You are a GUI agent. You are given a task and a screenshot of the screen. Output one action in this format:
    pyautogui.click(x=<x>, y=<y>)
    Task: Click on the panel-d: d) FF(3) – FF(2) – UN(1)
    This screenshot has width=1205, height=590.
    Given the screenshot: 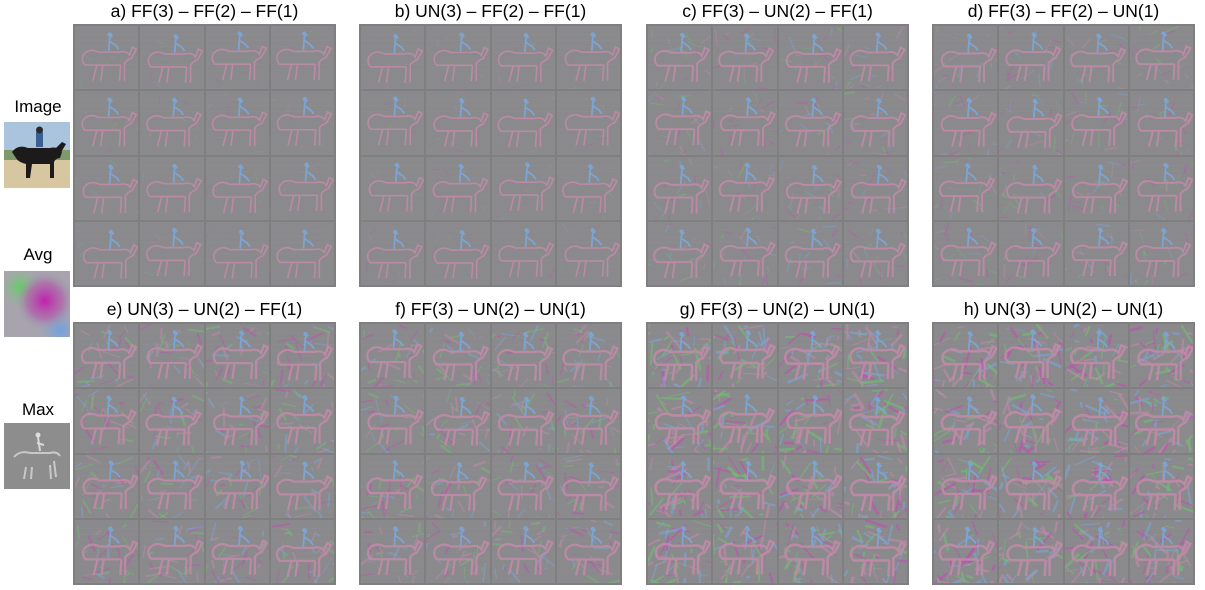 What is the action you would take?
    pyautogui.click(x=1063, y=143)
    